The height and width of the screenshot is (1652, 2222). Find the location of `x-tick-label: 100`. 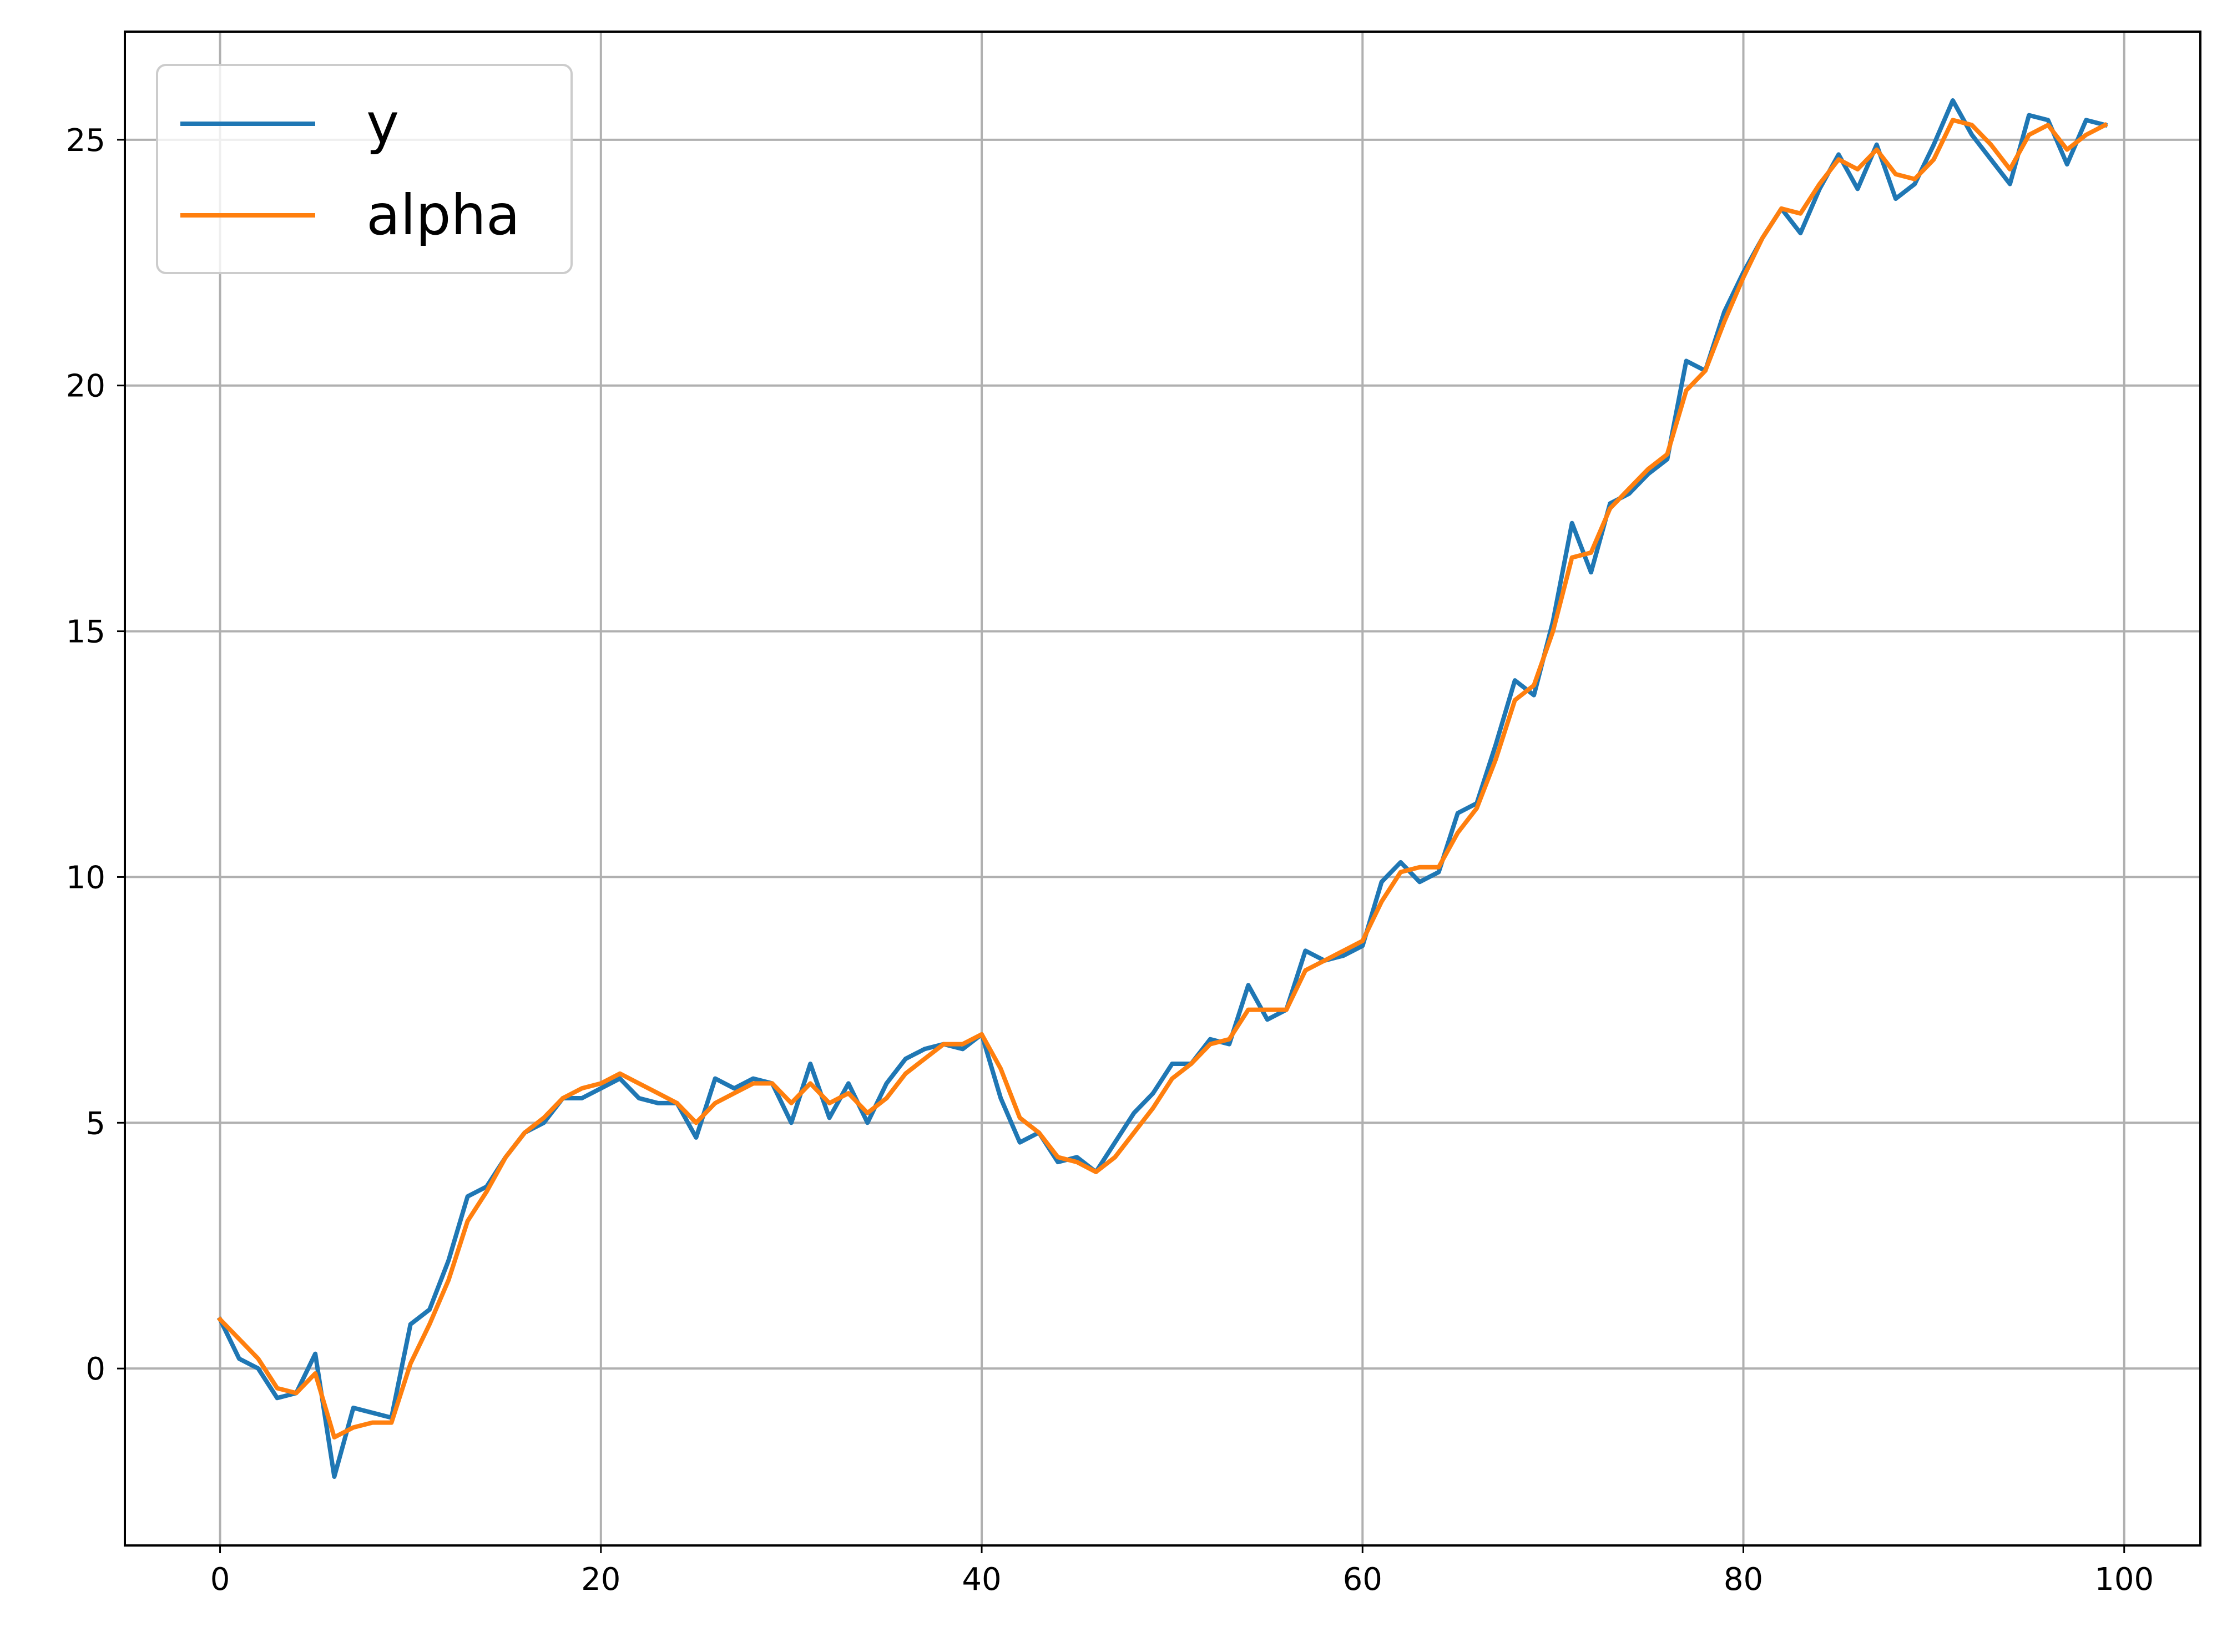

x-tick-label: 100 is located at coordinates (2124, 1580).